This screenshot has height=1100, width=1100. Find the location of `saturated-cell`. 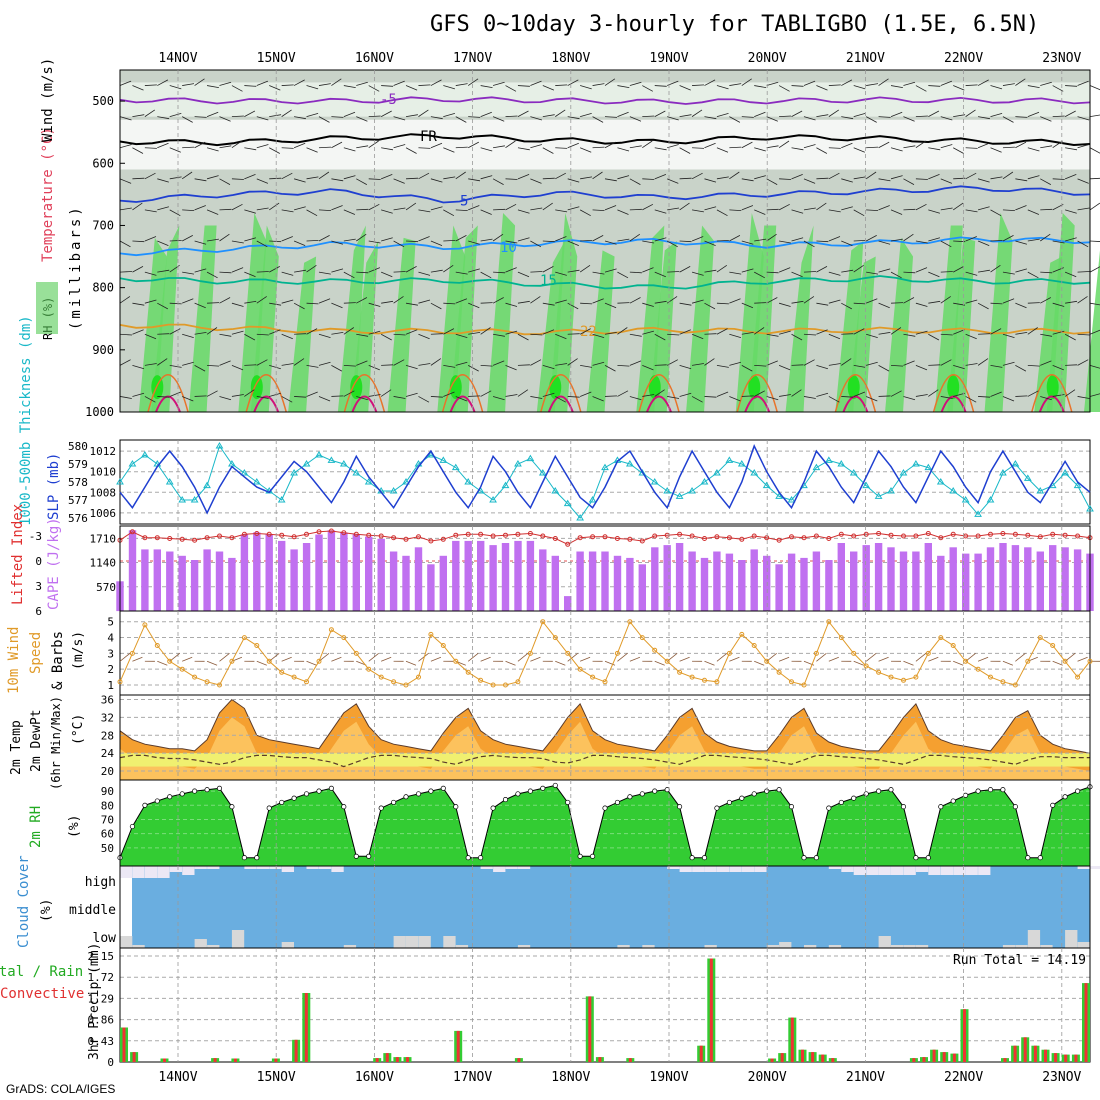

saturated-cell is located at coordinates (754, 387).